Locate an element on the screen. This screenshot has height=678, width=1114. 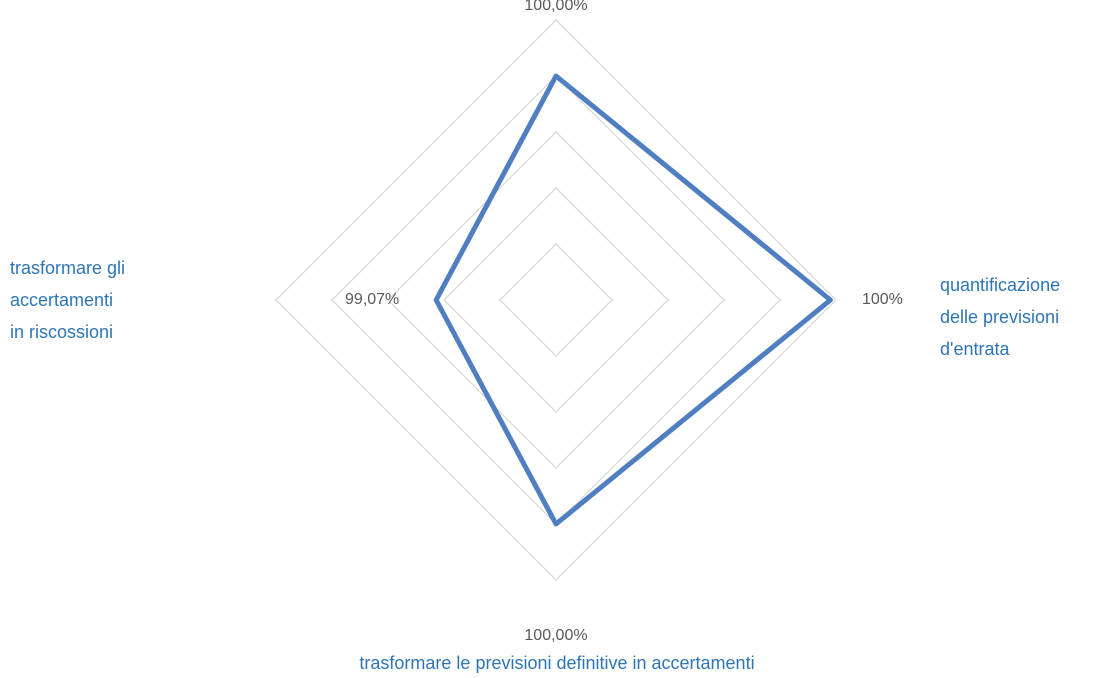
grid-ring is located at coordinates (556, 300).